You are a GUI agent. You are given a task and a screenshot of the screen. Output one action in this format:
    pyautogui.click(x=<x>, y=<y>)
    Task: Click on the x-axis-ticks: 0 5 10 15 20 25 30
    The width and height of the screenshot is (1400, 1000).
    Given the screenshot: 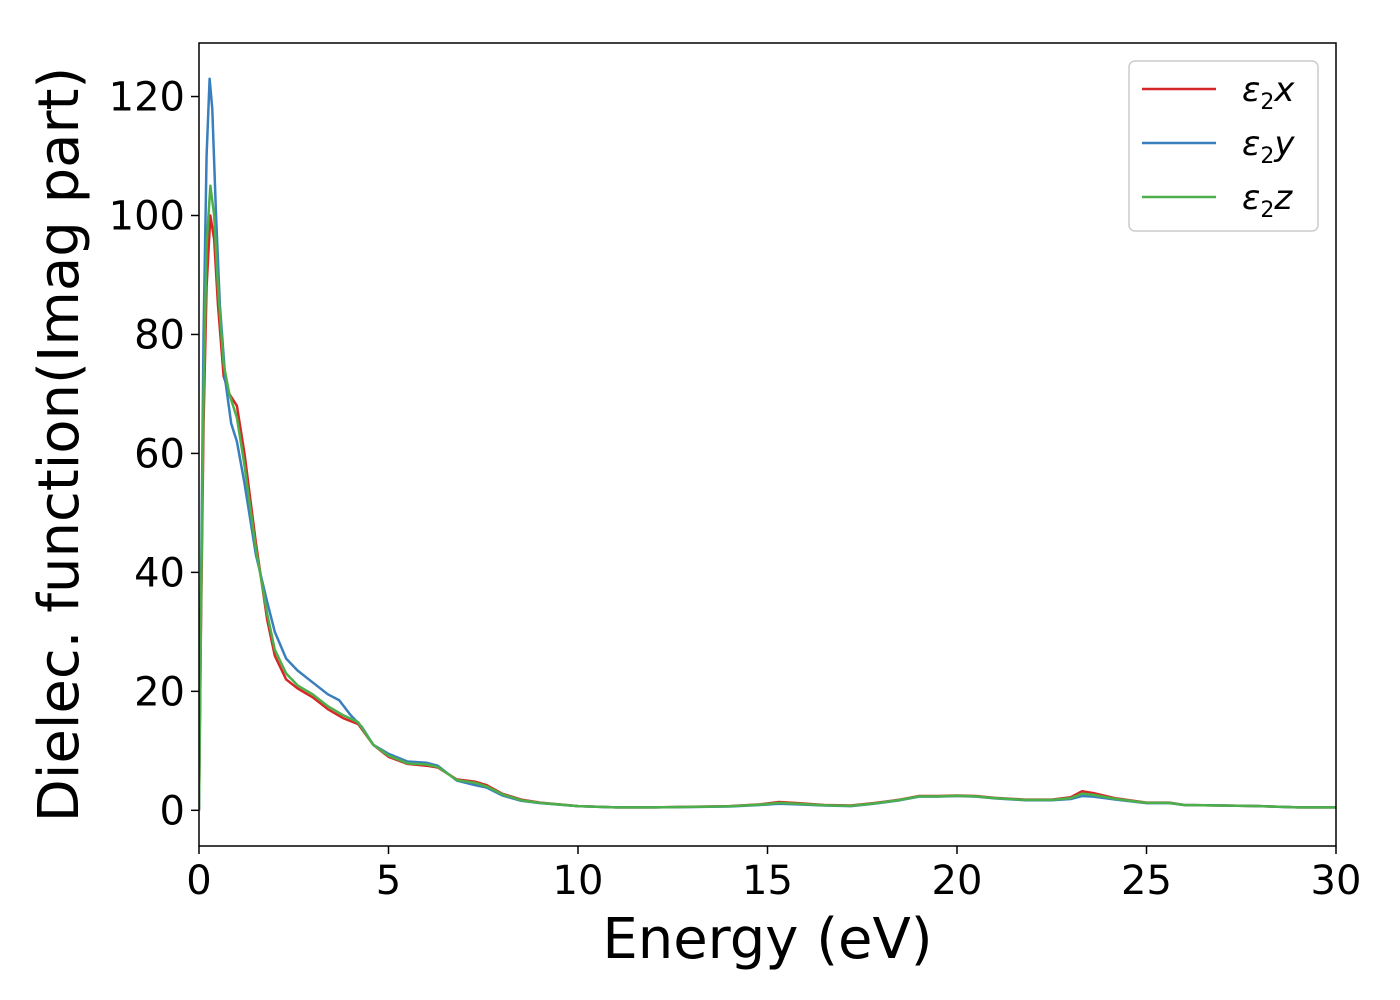 What is the action you would take?
    pyautogui.click(x=773, y=875)
    